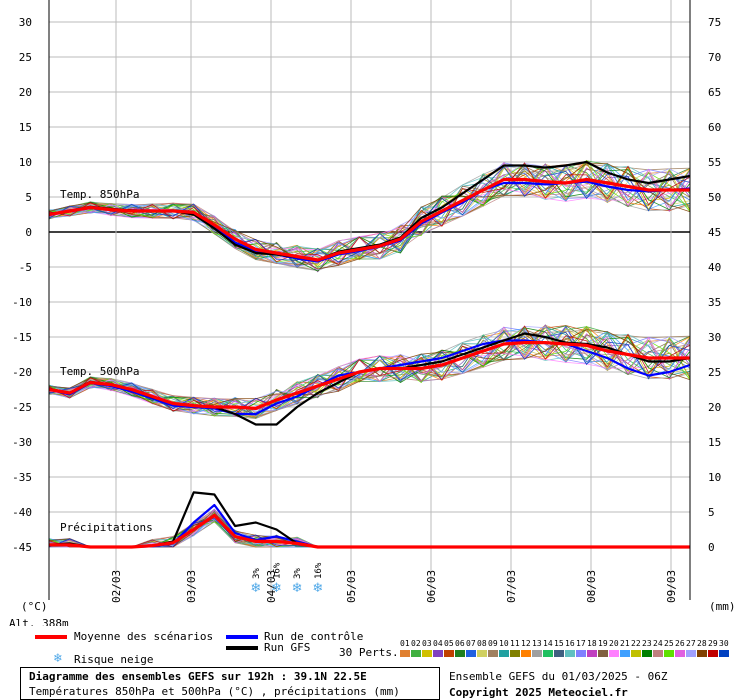 This screenshot has width=740, height=700. I want to click on right-tick-label: 5, so click(711, 512).